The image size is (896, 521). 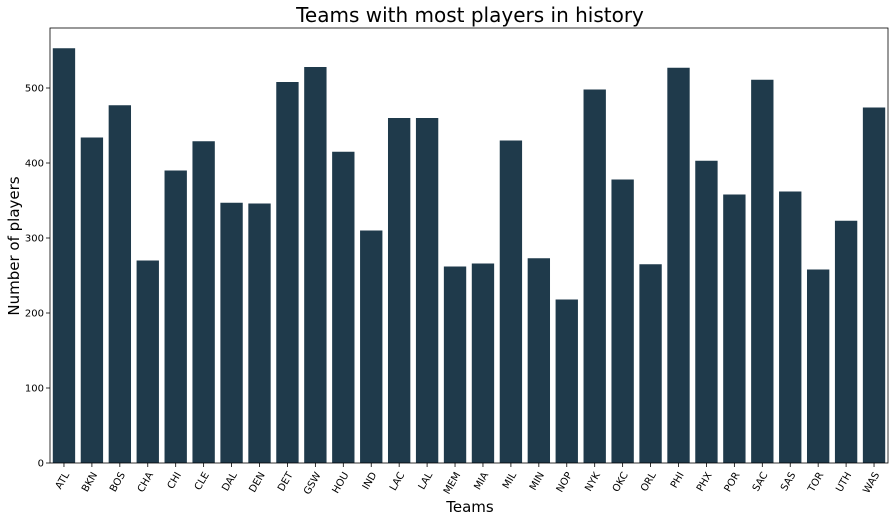 I want to click on x-tick-label-atl: ATL, so click(x=63, y=480).